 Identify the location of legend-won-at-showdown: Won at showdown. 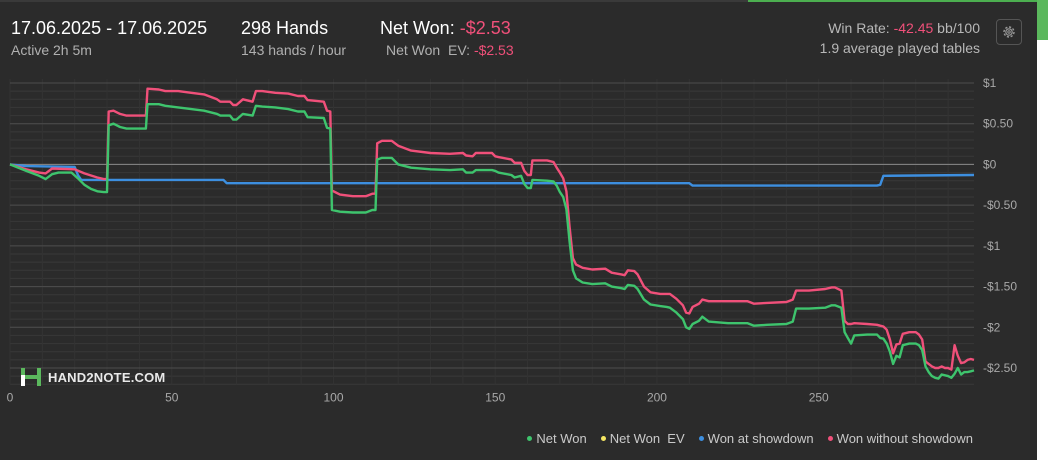
(756, 438).